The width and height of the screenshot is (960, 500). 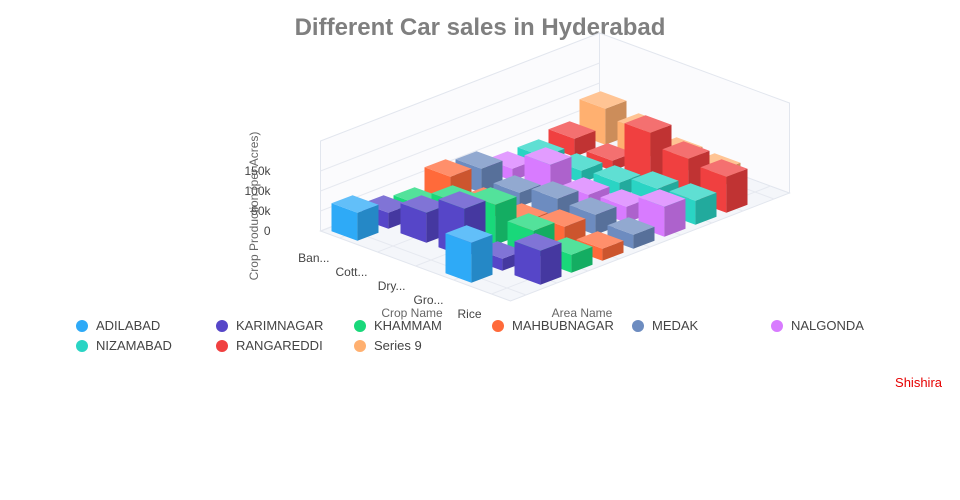 What do you see at coordinates (563, 325) in the screenshot?
I see `legend-label: MAHBUBNAGAR` at bounding box center [563, 325].